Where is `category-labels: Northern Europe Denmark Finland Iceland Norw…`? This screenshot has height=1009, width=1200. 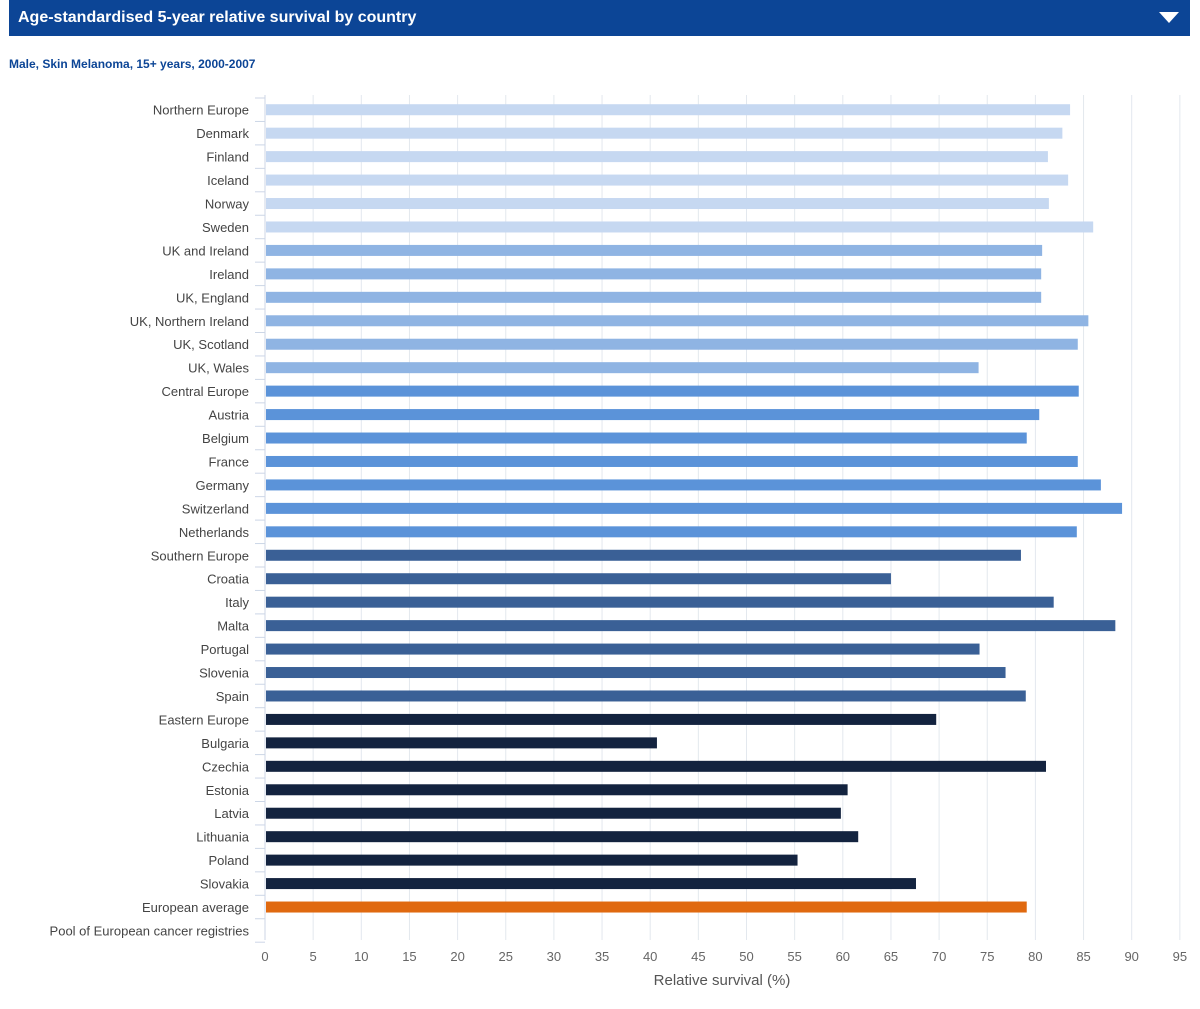 category-labels: Northern Europe Denmark Finland Iceland Norw… is located at coordinates (150, 521).